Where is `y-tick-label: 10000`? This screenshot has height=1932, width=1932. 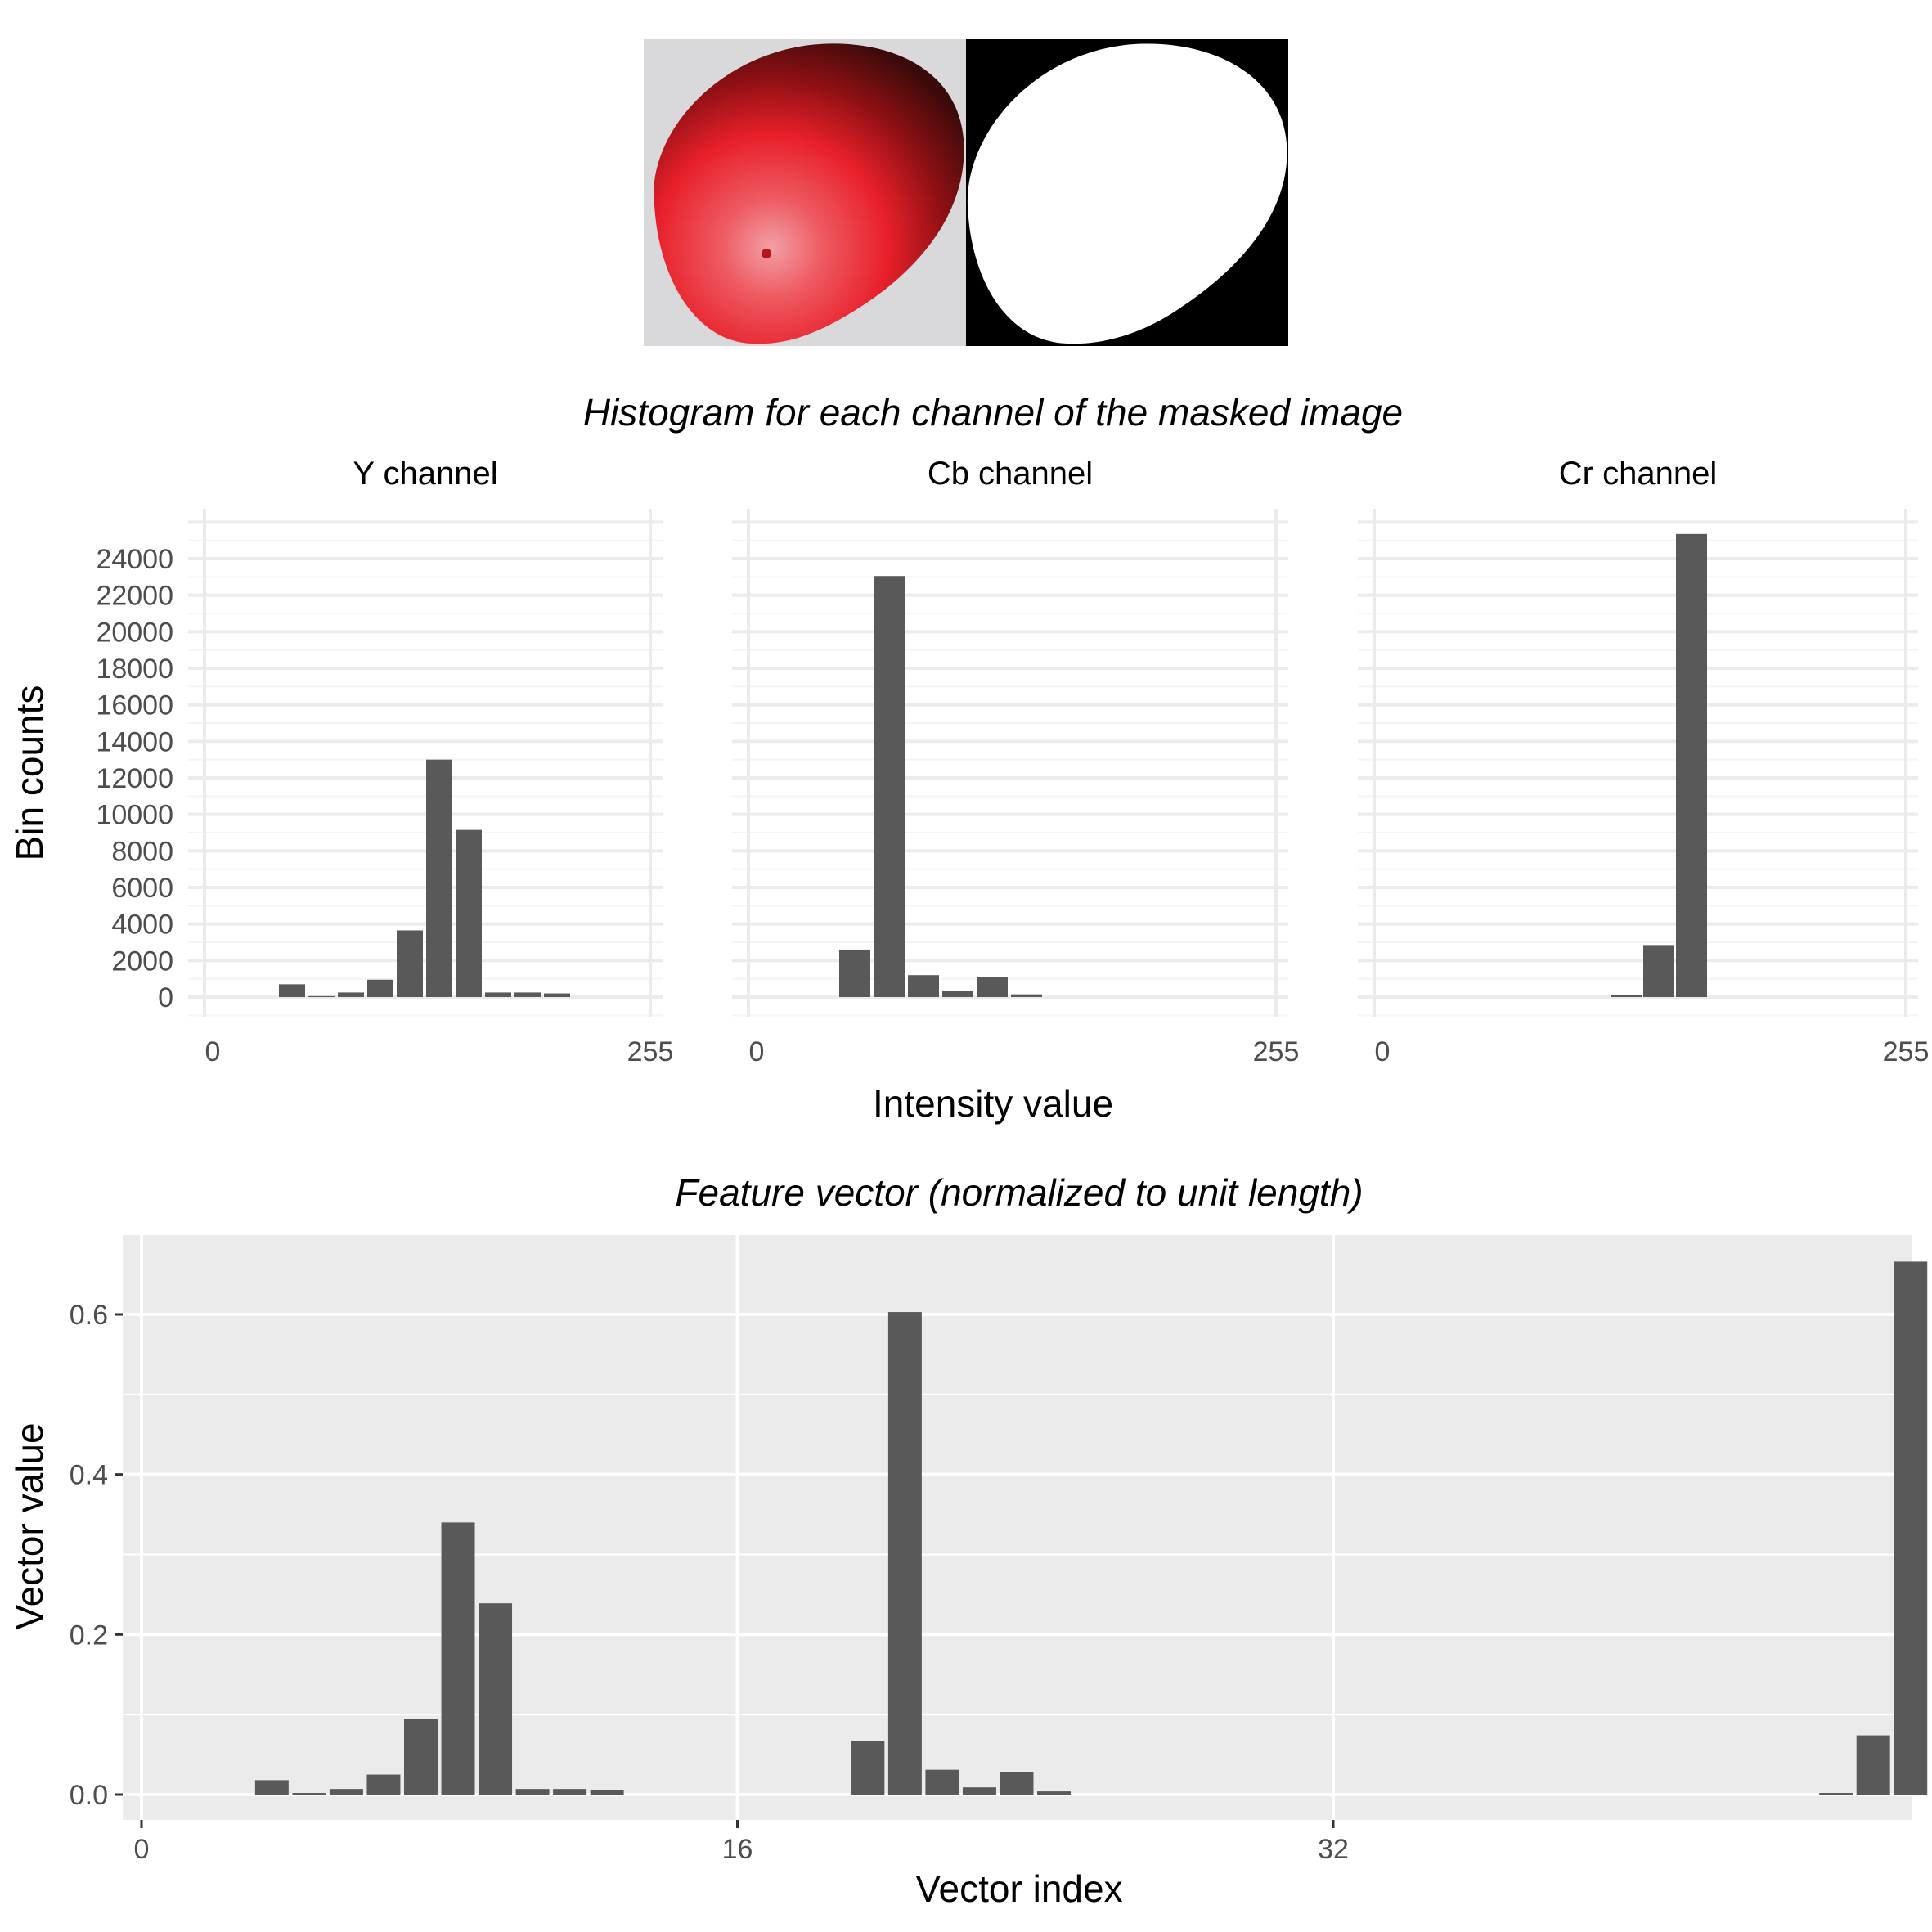 y-tick-label: 10000 is located at coordinates (134, 816).